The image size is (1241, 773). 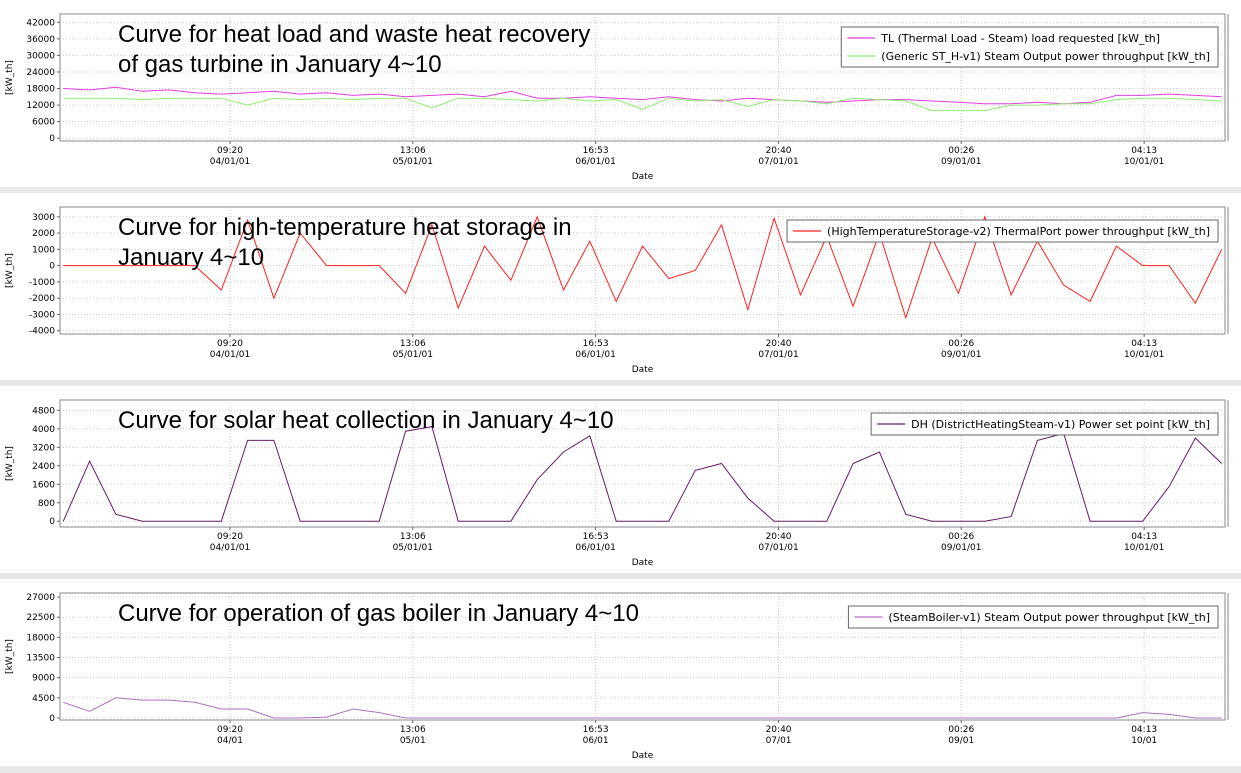 I want to click on y-tick-label: 42000, so click(x=40, y=23).